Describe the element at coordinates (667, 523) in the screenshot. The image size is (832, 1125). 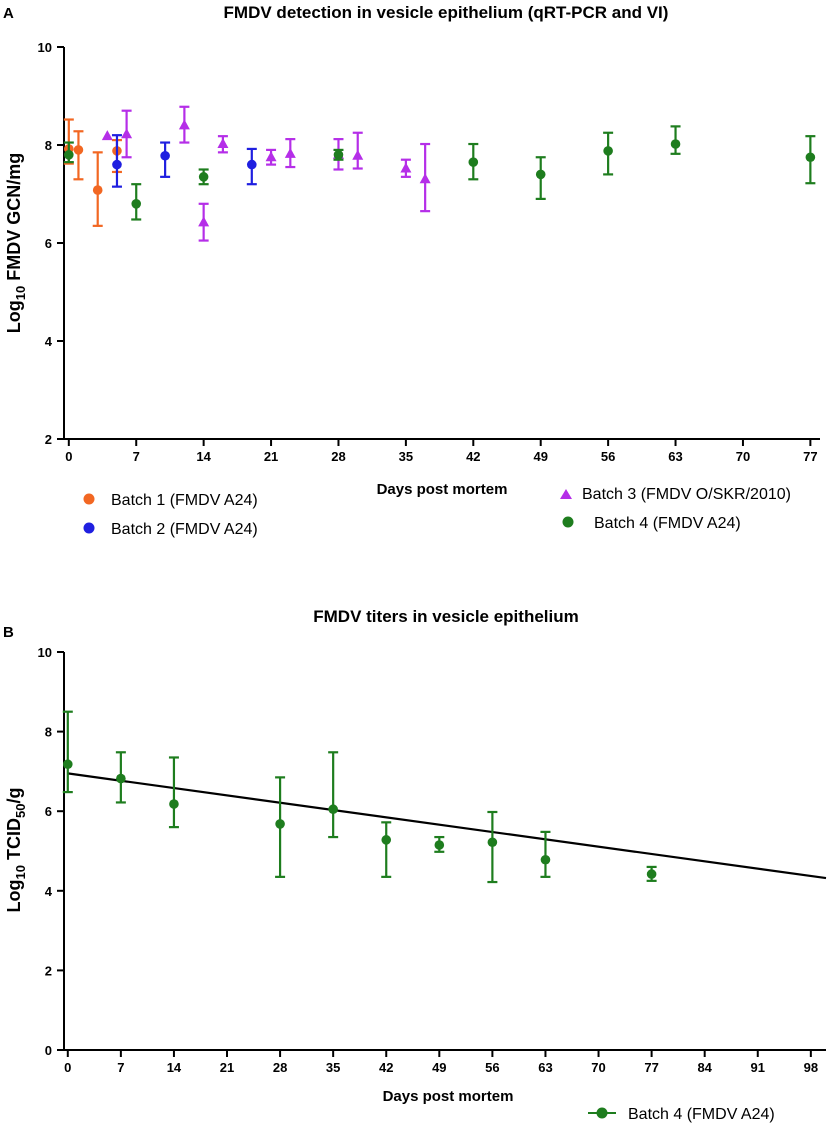
I see `legend-label-batch-4: Batch 4 (FMDV A24)` at that location.